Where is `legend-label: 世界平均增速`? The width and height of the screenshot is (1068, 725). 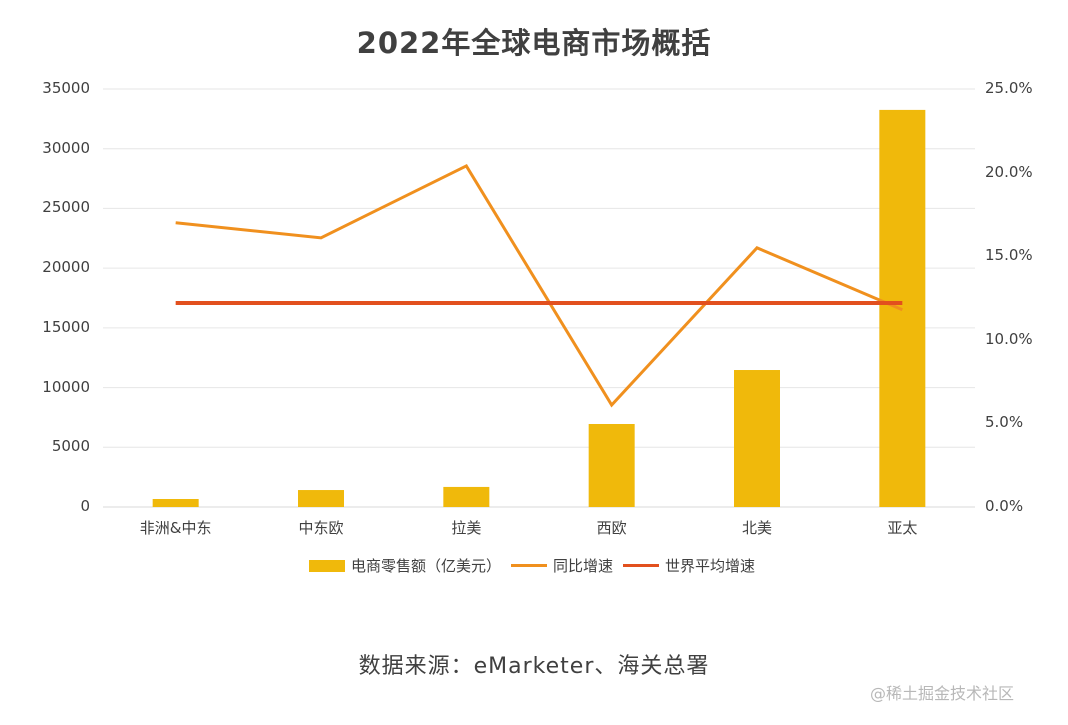
legend-label: 世界平均增速 is located at coordinates (710, 566).